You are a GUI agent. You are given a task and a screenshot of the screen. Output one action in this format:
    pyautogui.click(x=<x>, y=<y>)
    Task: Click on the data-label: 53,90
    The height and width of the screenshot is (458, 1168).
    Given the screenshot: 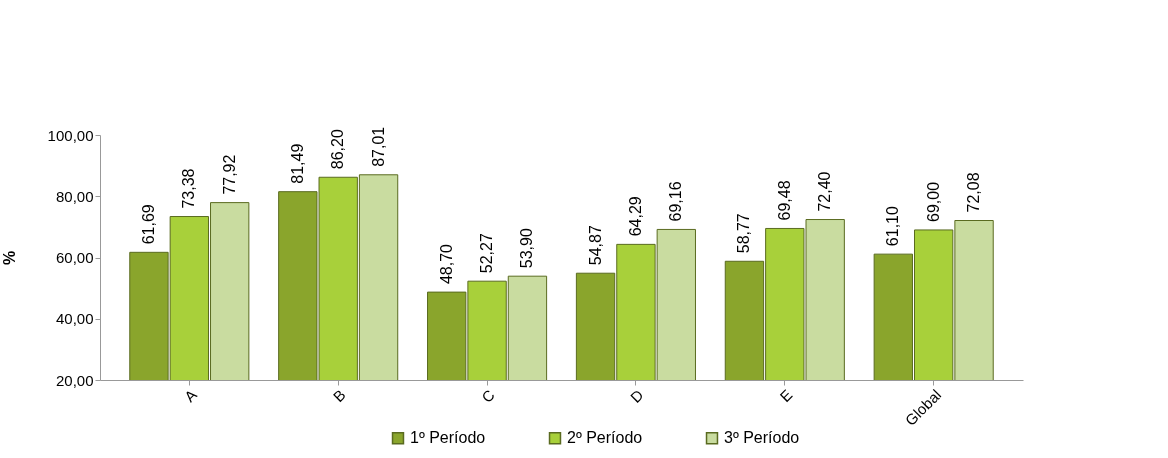 What is the action you would take?
    pyautogui.click(x=527, y=248)
    